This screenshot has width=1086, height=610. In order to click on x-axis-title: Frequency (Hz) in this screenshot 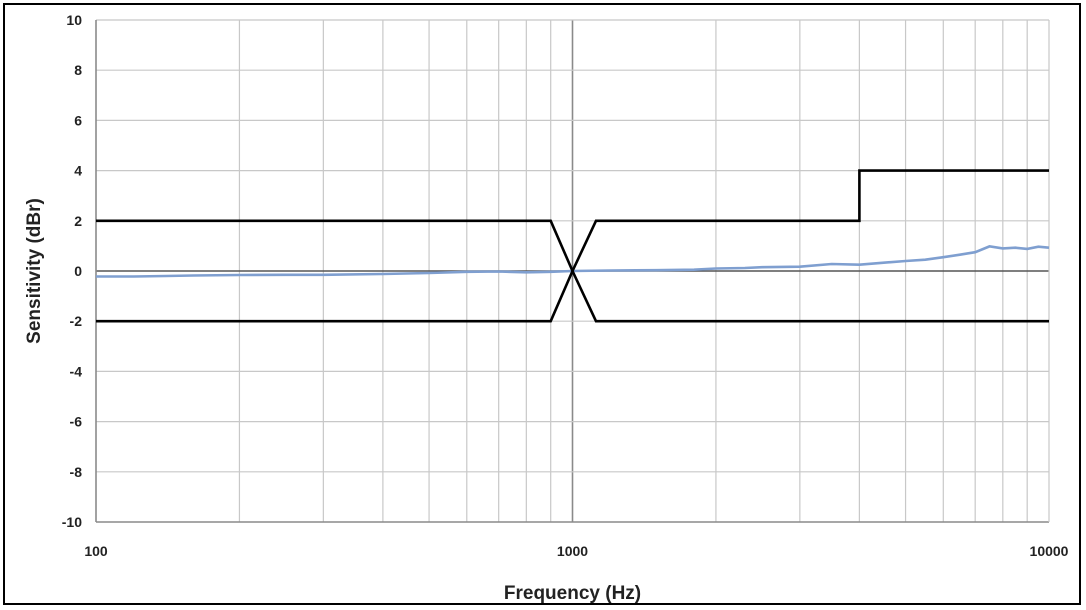, I will do `click(572, 593)`.